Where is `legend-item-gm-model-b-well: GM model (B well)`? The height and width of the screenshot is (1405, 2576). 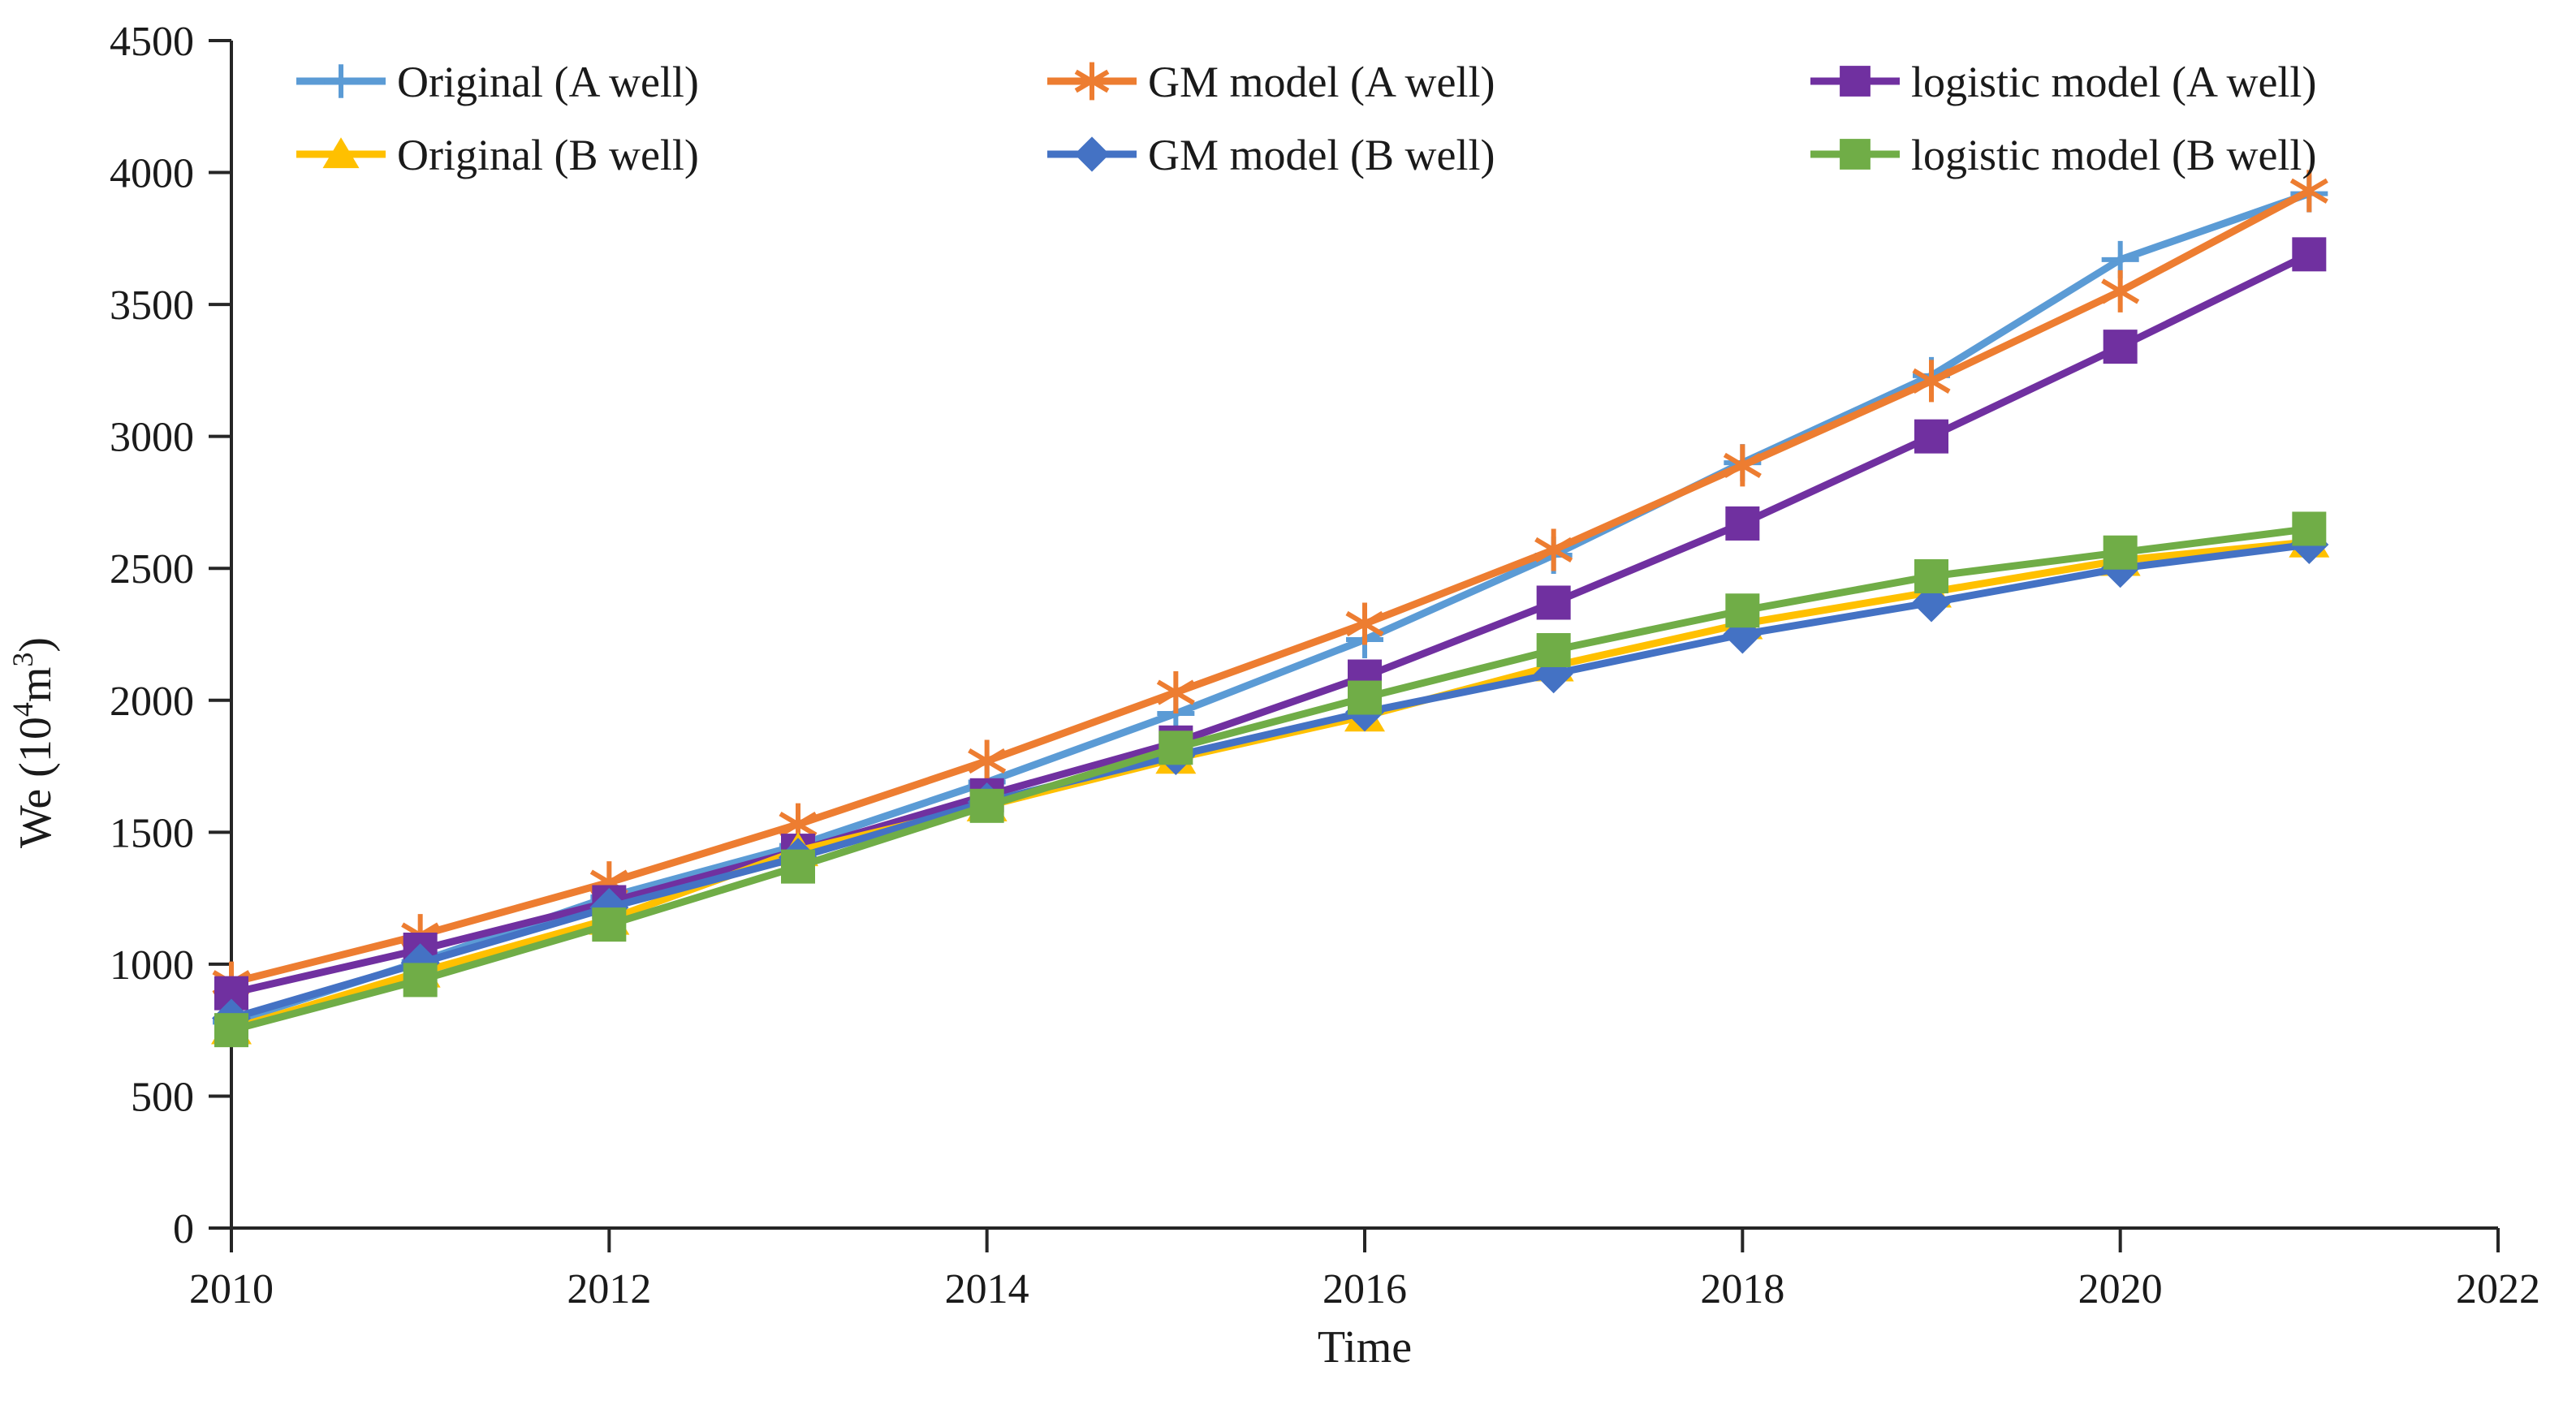
legend-item-gm-model-b-well: GM model (B well) is located at coordinates (1271, 155).